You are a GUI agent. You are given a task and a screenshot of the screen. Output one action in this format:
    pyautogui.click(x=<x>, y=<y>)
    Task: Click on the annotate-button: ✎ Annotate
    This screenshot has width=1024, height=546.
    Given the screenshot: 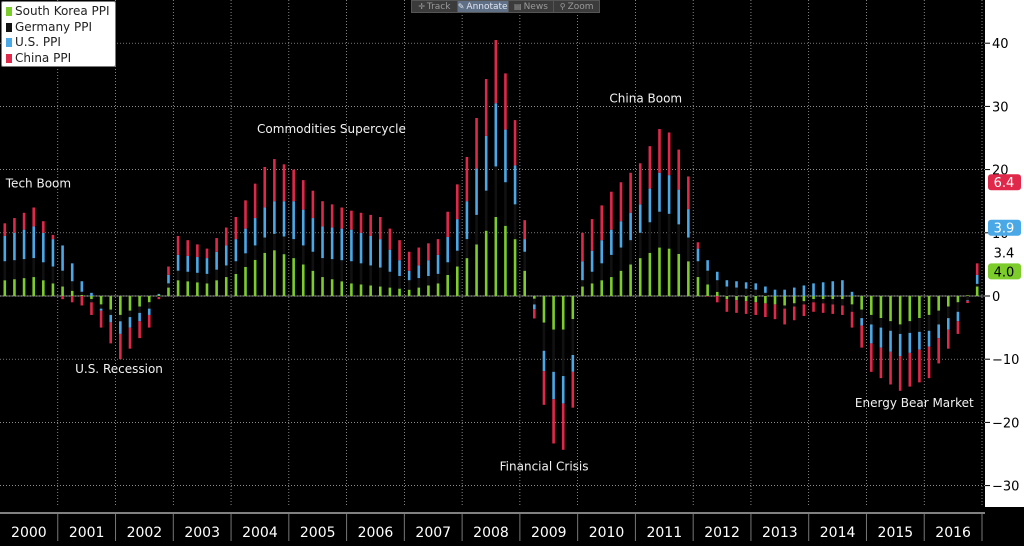 What is the action you would take?
    pyautogui.click(x=483, y=6)
    